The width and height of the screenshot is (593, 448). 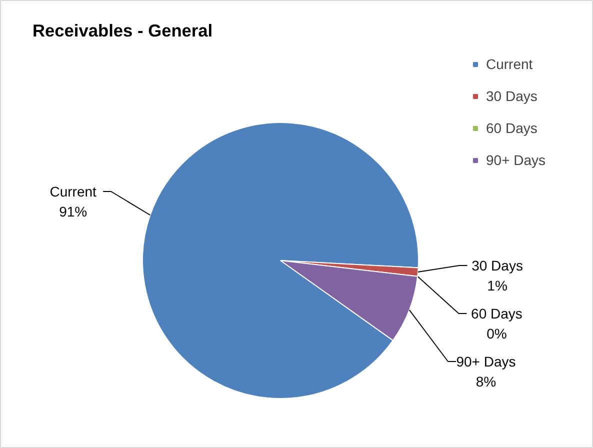 I want to click on slice-label: 90+ Days, so click(x=486, y=362).